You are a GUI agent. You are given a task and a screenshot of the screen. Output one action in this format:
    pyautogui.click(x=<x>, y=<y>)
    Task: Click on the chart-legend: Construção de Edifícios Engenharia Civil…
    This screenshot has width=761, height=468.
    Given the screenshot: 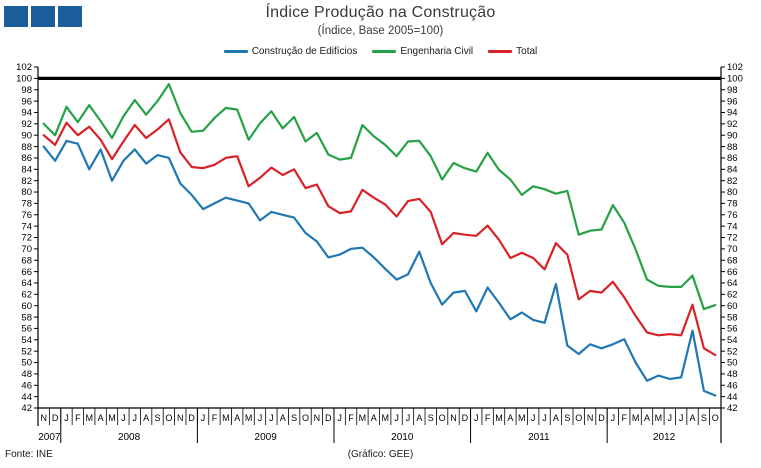 What is the action you would take?
    pyautogui.click(x=380, y=51)
    